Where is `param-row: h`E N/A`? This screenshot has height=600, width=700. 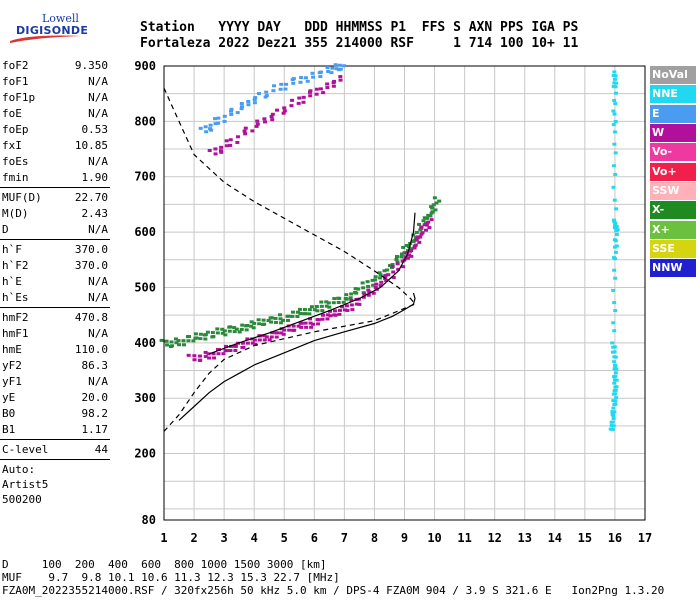 param-row: h`E N/A is located at coordinates (56, 282).